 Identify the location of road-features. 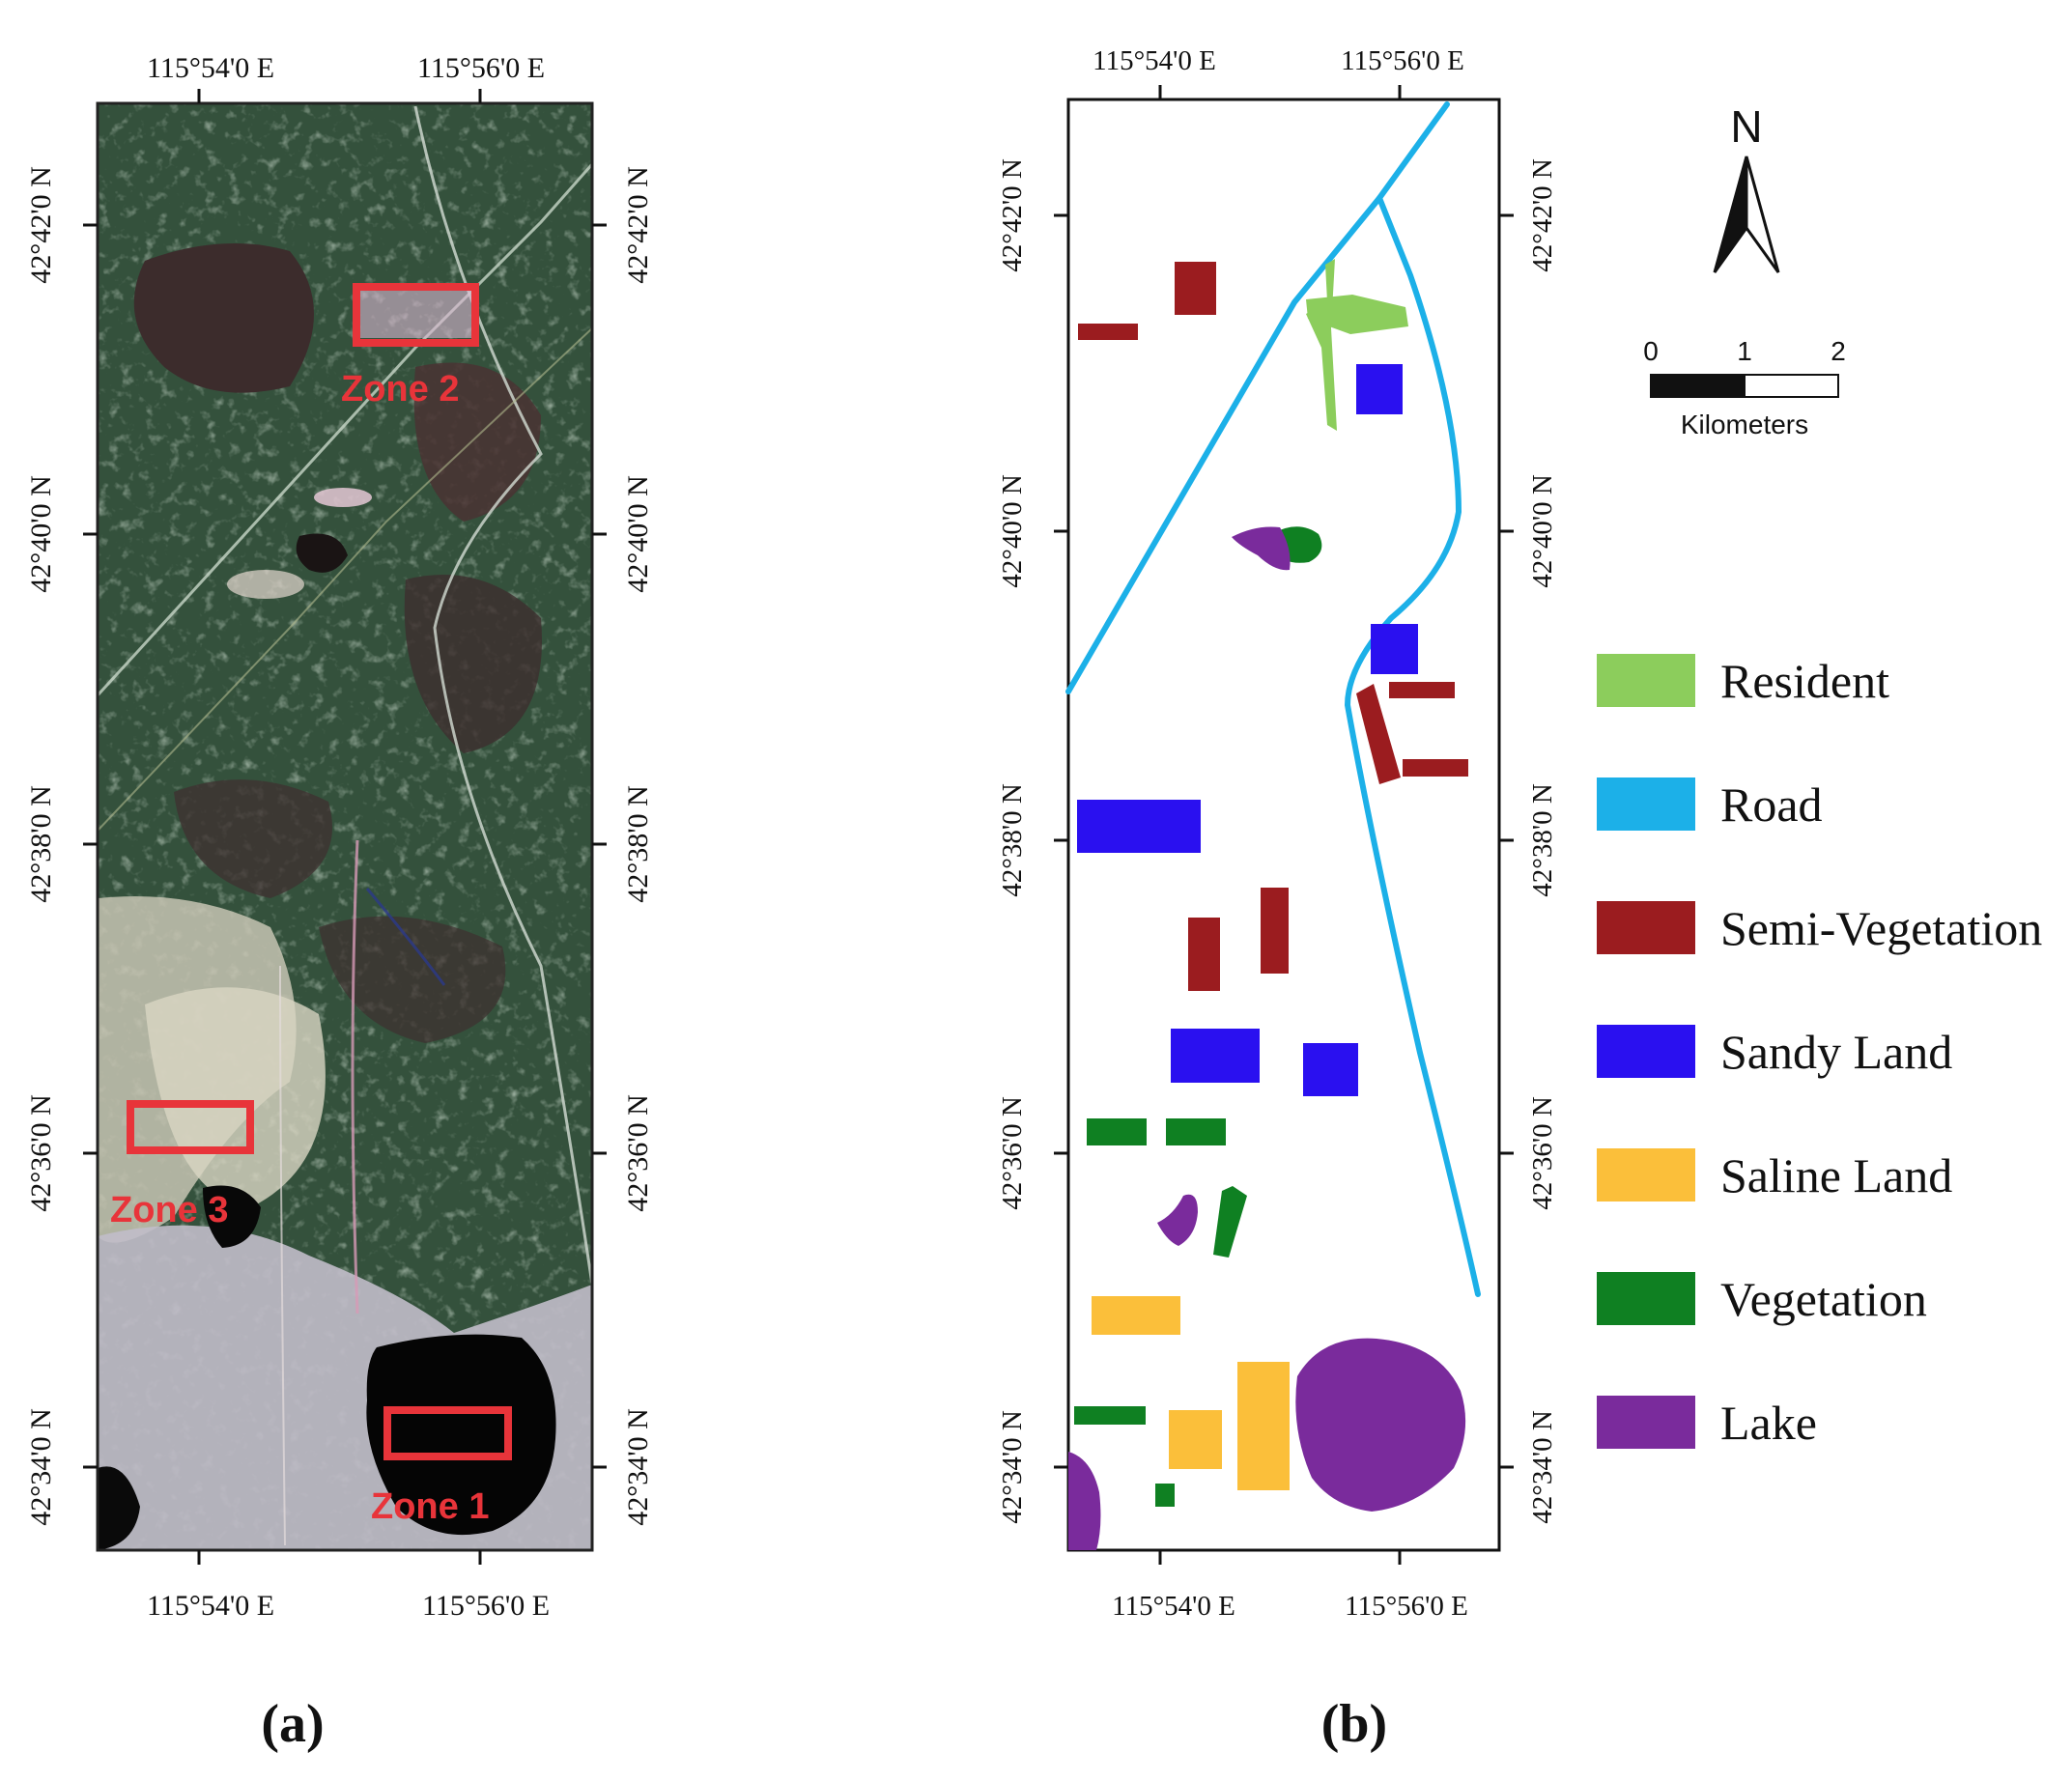
(1273, 699).